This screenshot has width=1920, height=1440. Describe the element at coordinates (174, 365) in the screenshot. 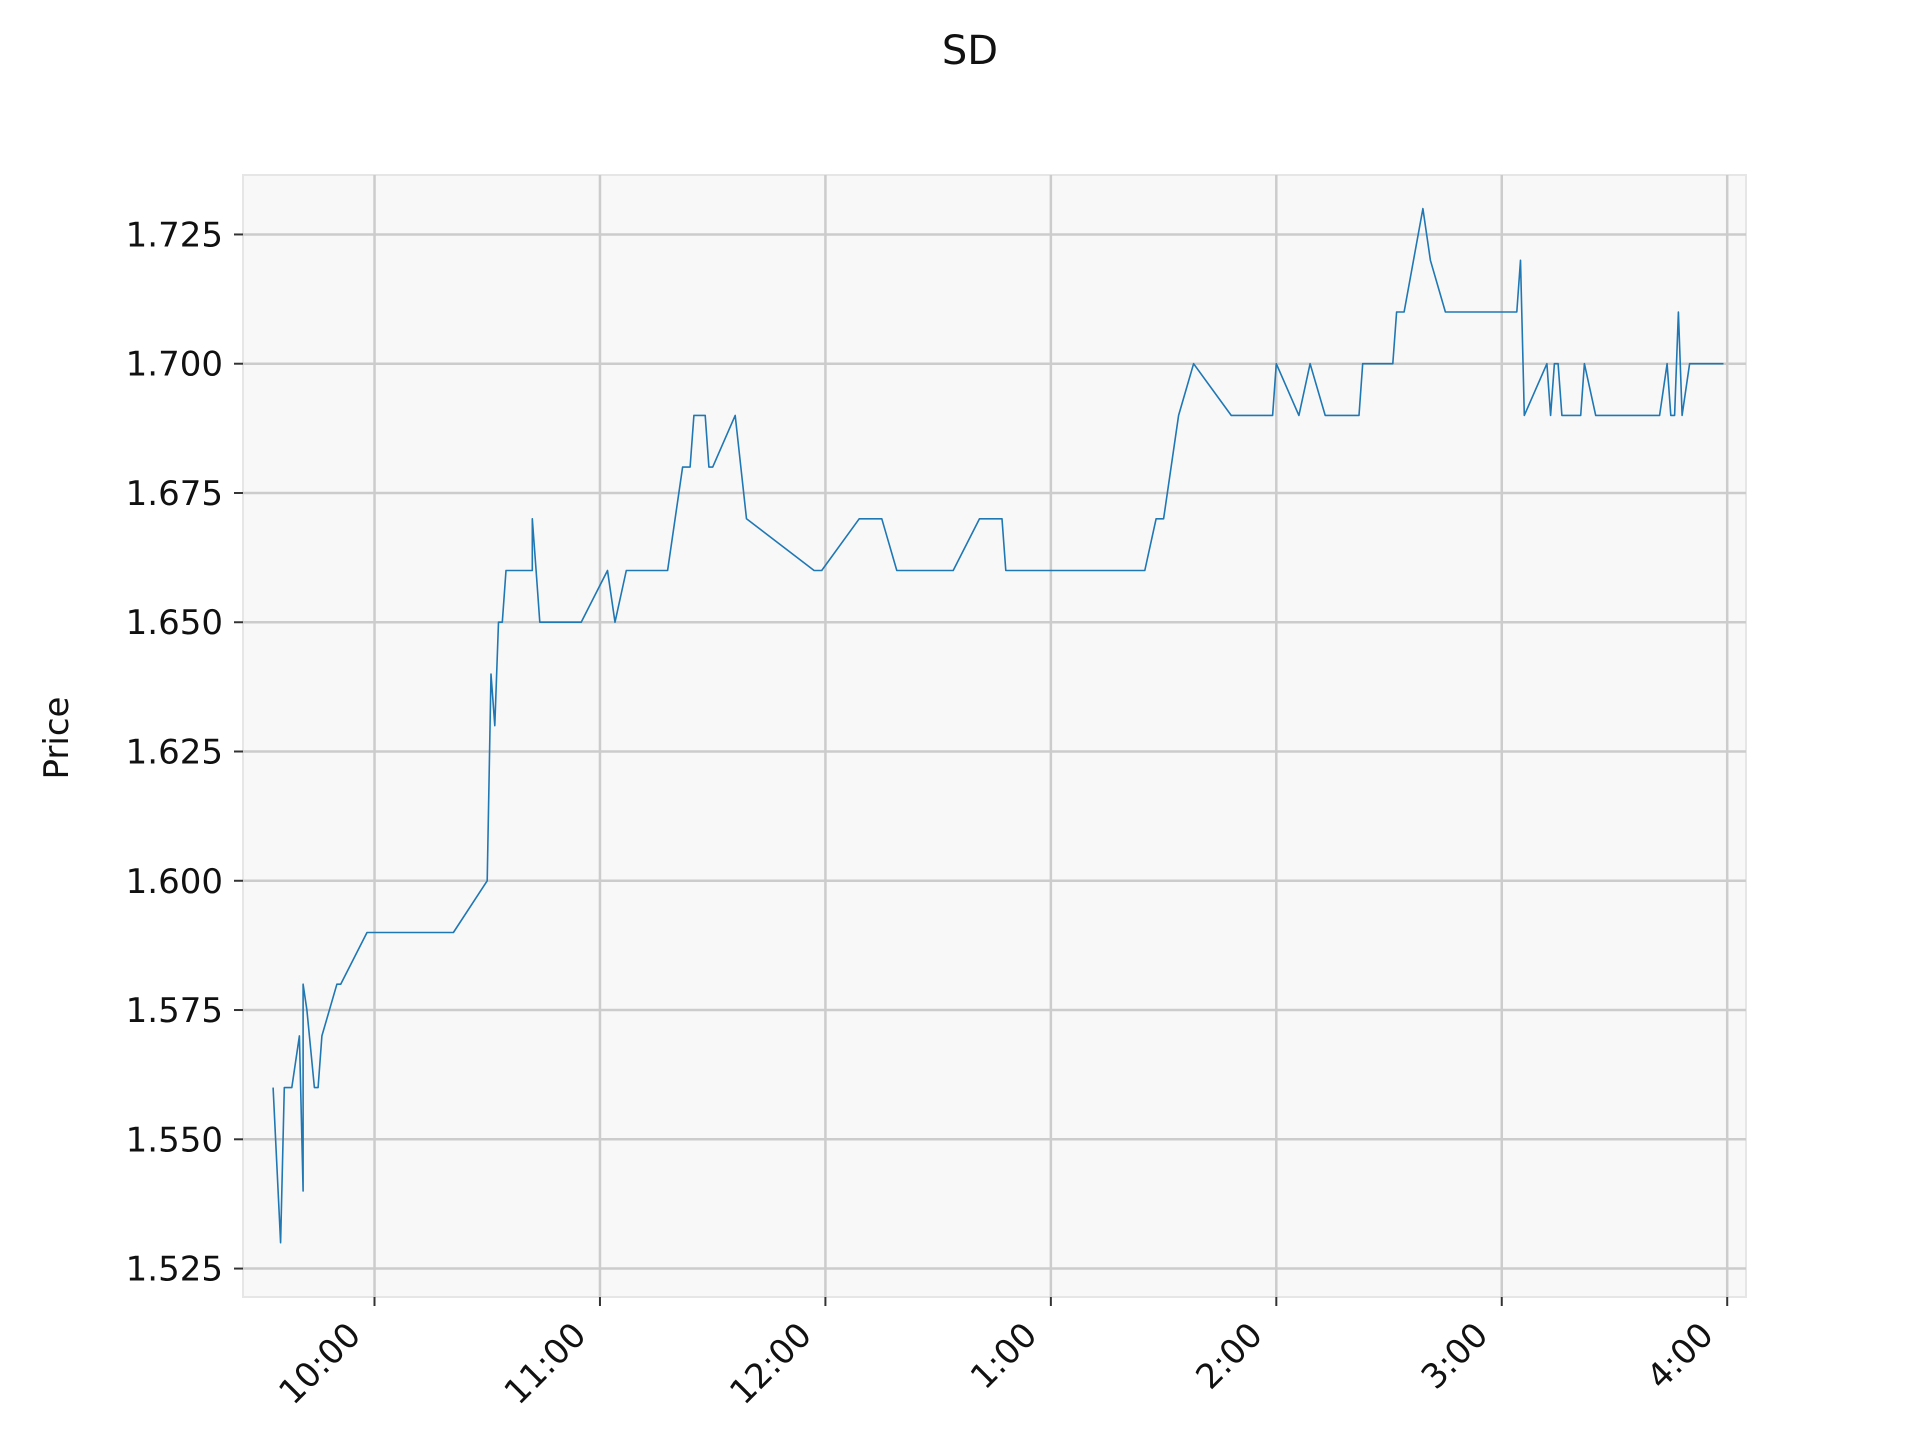

I see `y-tick-label: 1.700` at that location.